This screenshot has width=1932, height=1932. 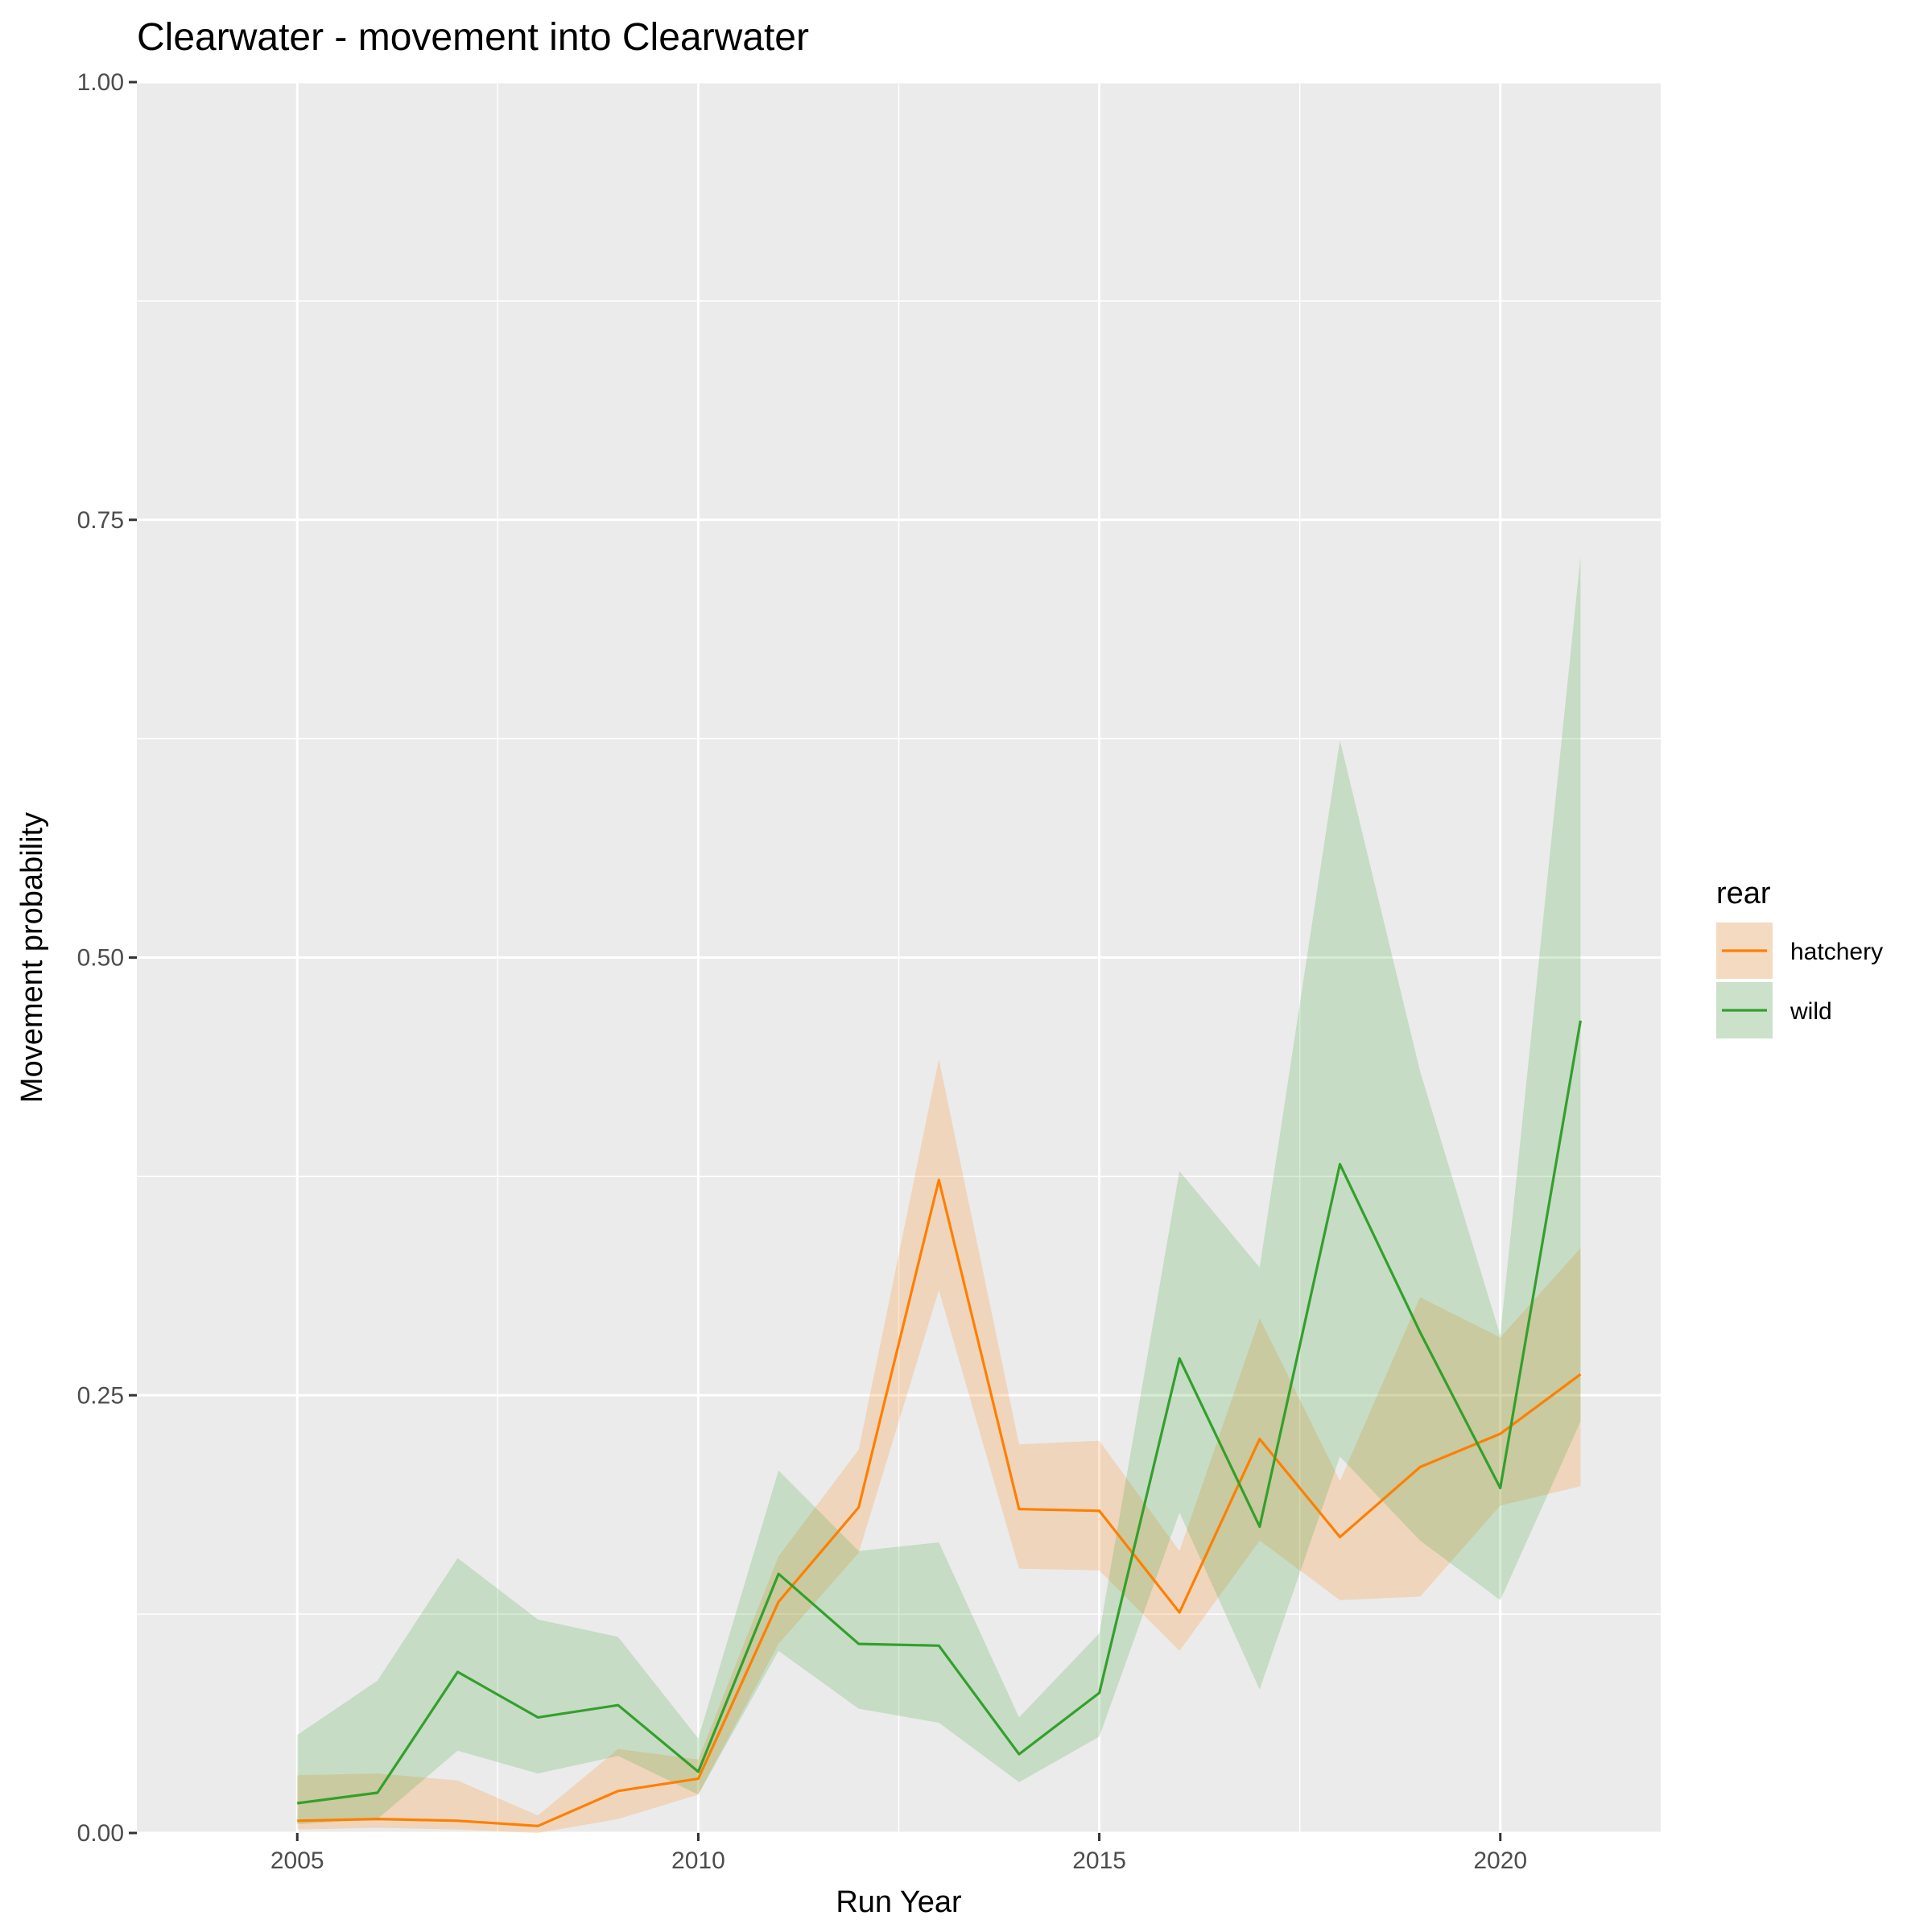 What do you see at coordinates (698, 1860) in the screenshot?
I see `x-tick-label: 2010` at bounding box center [698, 1860].